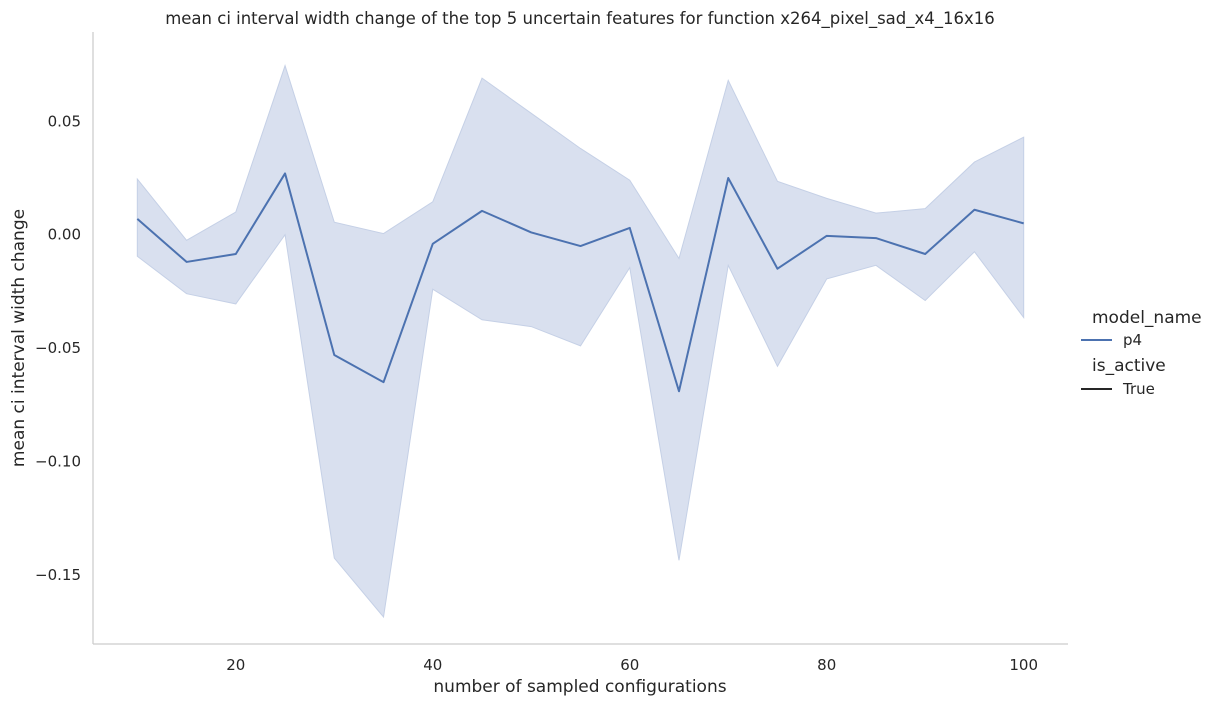  What do you see at coordinates (19, 338) in the screenshot?
I see `y-axis-label: mean ci interval width change` at bounding box center [19, 338].